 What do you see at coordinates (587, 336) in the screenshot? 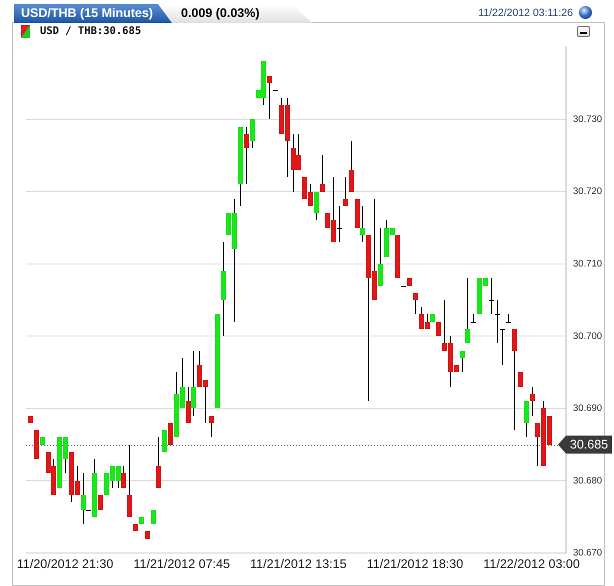
I see `y-tick-label: 30.700` at bounding box center [587, 336].